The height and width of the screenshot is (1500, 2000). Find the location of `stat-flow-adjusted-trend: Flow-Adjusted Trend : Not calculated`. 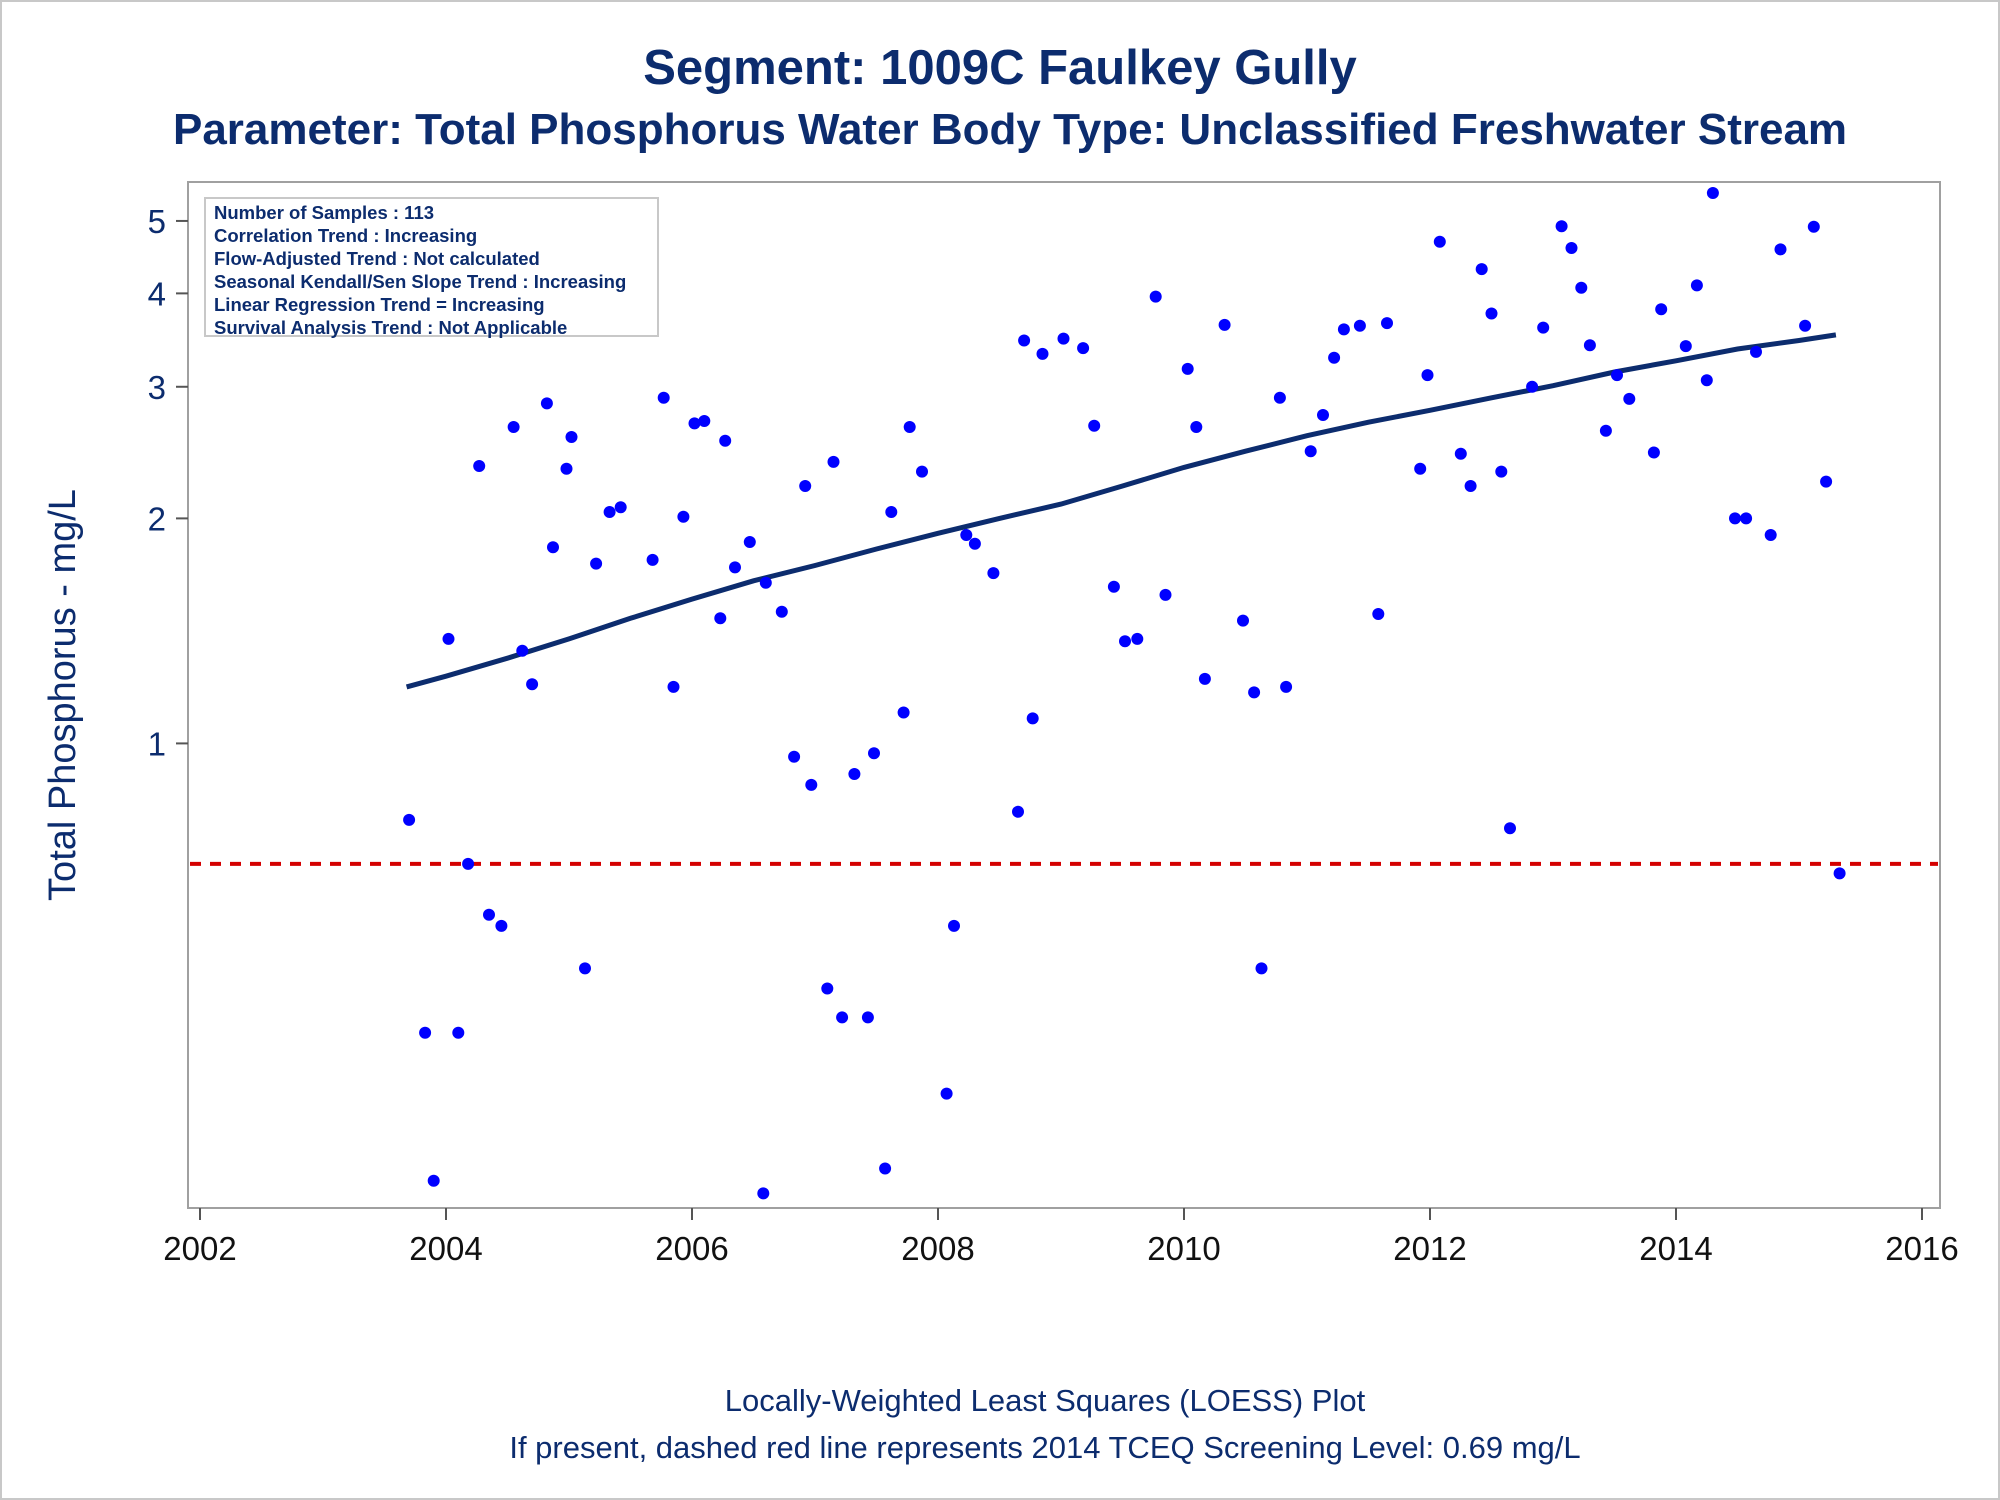

stat-flow-adjusted-trend: Flow-Adjusted Trend : Not calculated is located at coordinates (377, 258).